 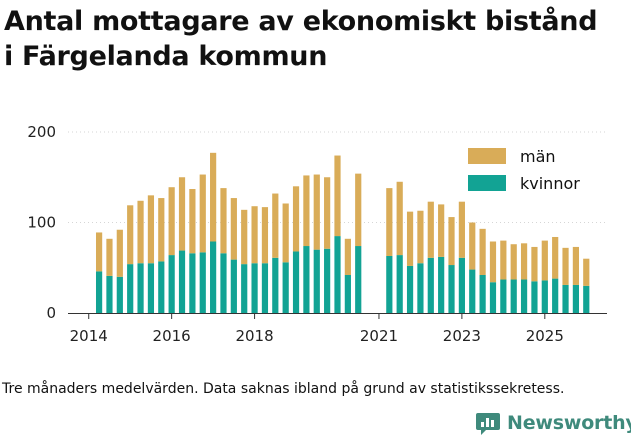 What do you see at coordinates (337, 329) in the screenshot?
I see `axes: 2014 2016 2018 2021 2023 2025` at bounding box center [337, 329].